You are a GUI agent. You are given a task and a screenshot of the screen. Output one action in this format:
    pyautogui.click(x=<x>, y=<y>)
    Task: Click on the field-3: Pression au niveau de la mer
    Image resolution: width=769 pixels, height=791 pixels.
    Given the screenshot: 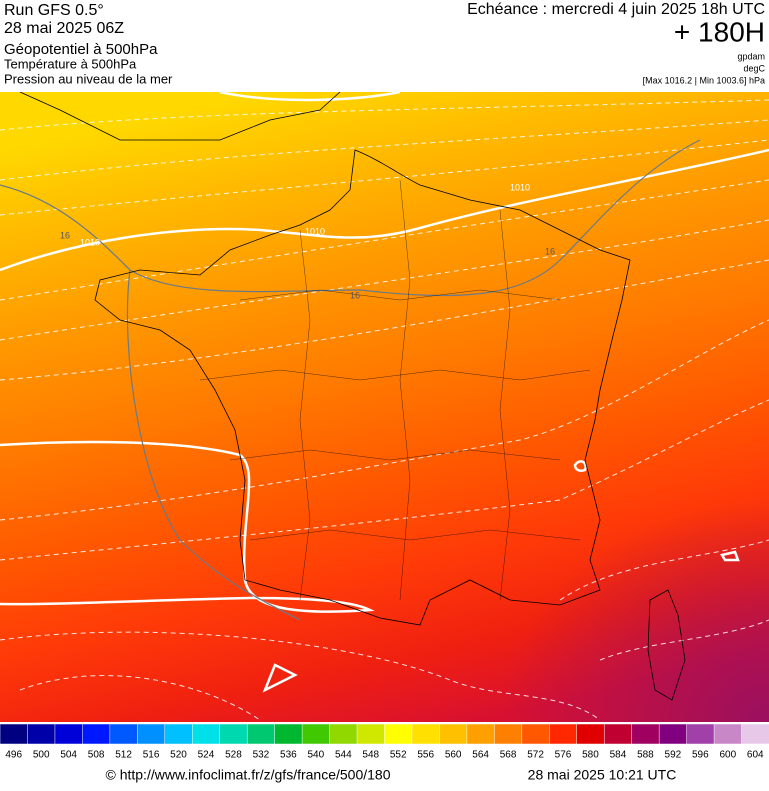 What is the action you would take?
    pyautogui.click(x=88, y=78)
    